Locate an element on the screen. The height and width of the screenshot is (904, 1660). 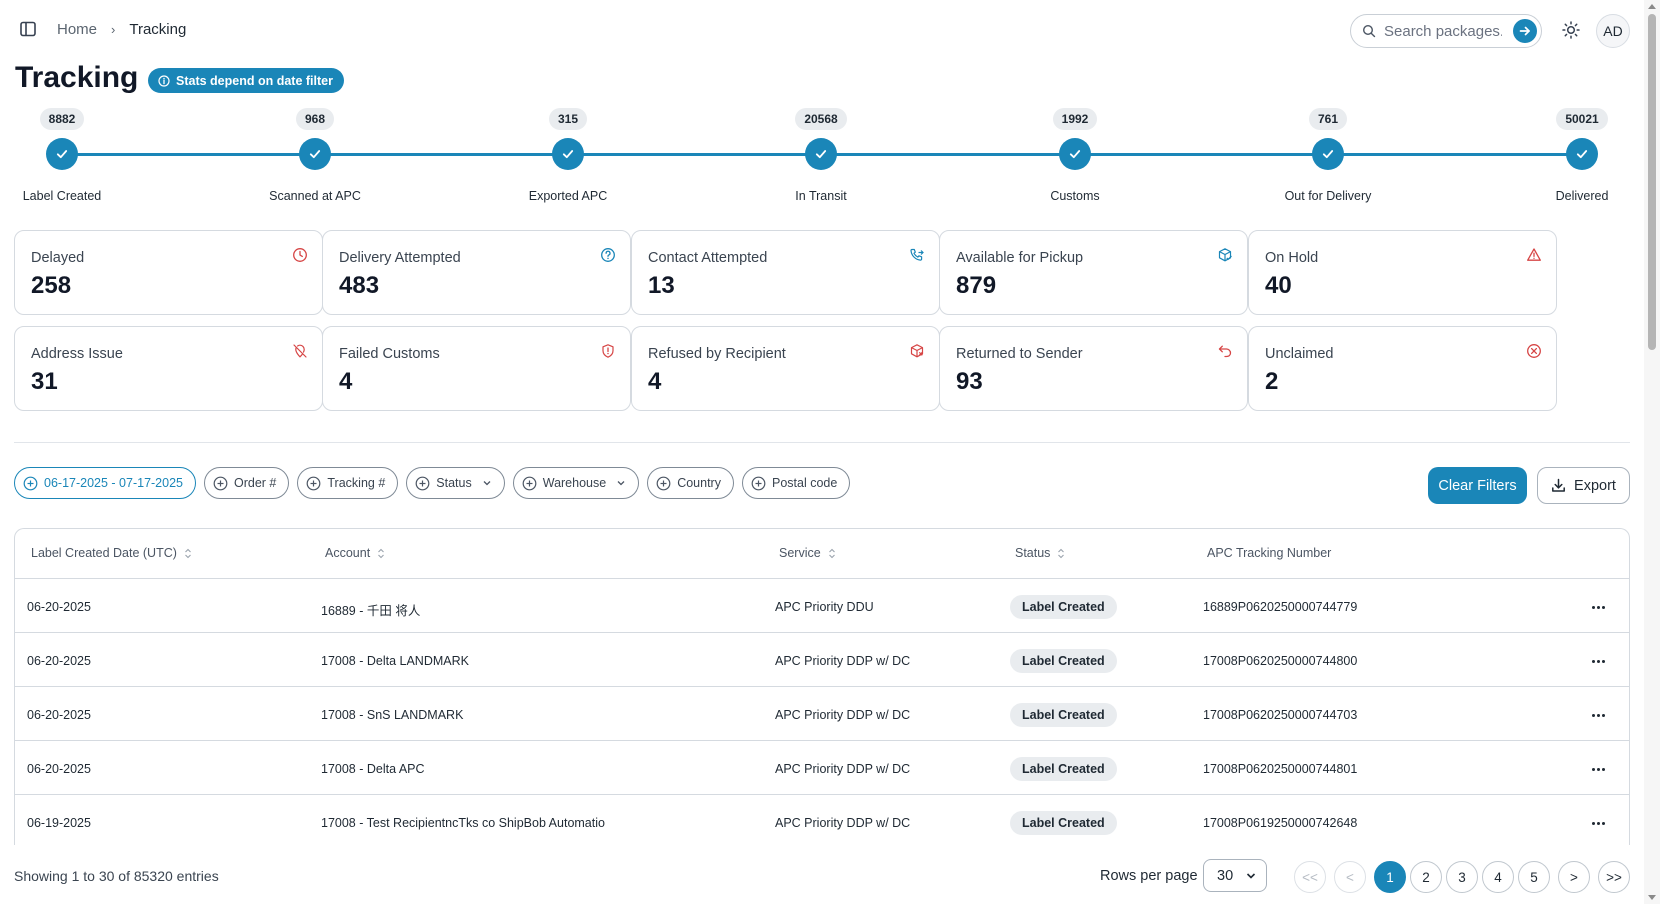
order-filter: Order # is located at coordinates (247, 483).